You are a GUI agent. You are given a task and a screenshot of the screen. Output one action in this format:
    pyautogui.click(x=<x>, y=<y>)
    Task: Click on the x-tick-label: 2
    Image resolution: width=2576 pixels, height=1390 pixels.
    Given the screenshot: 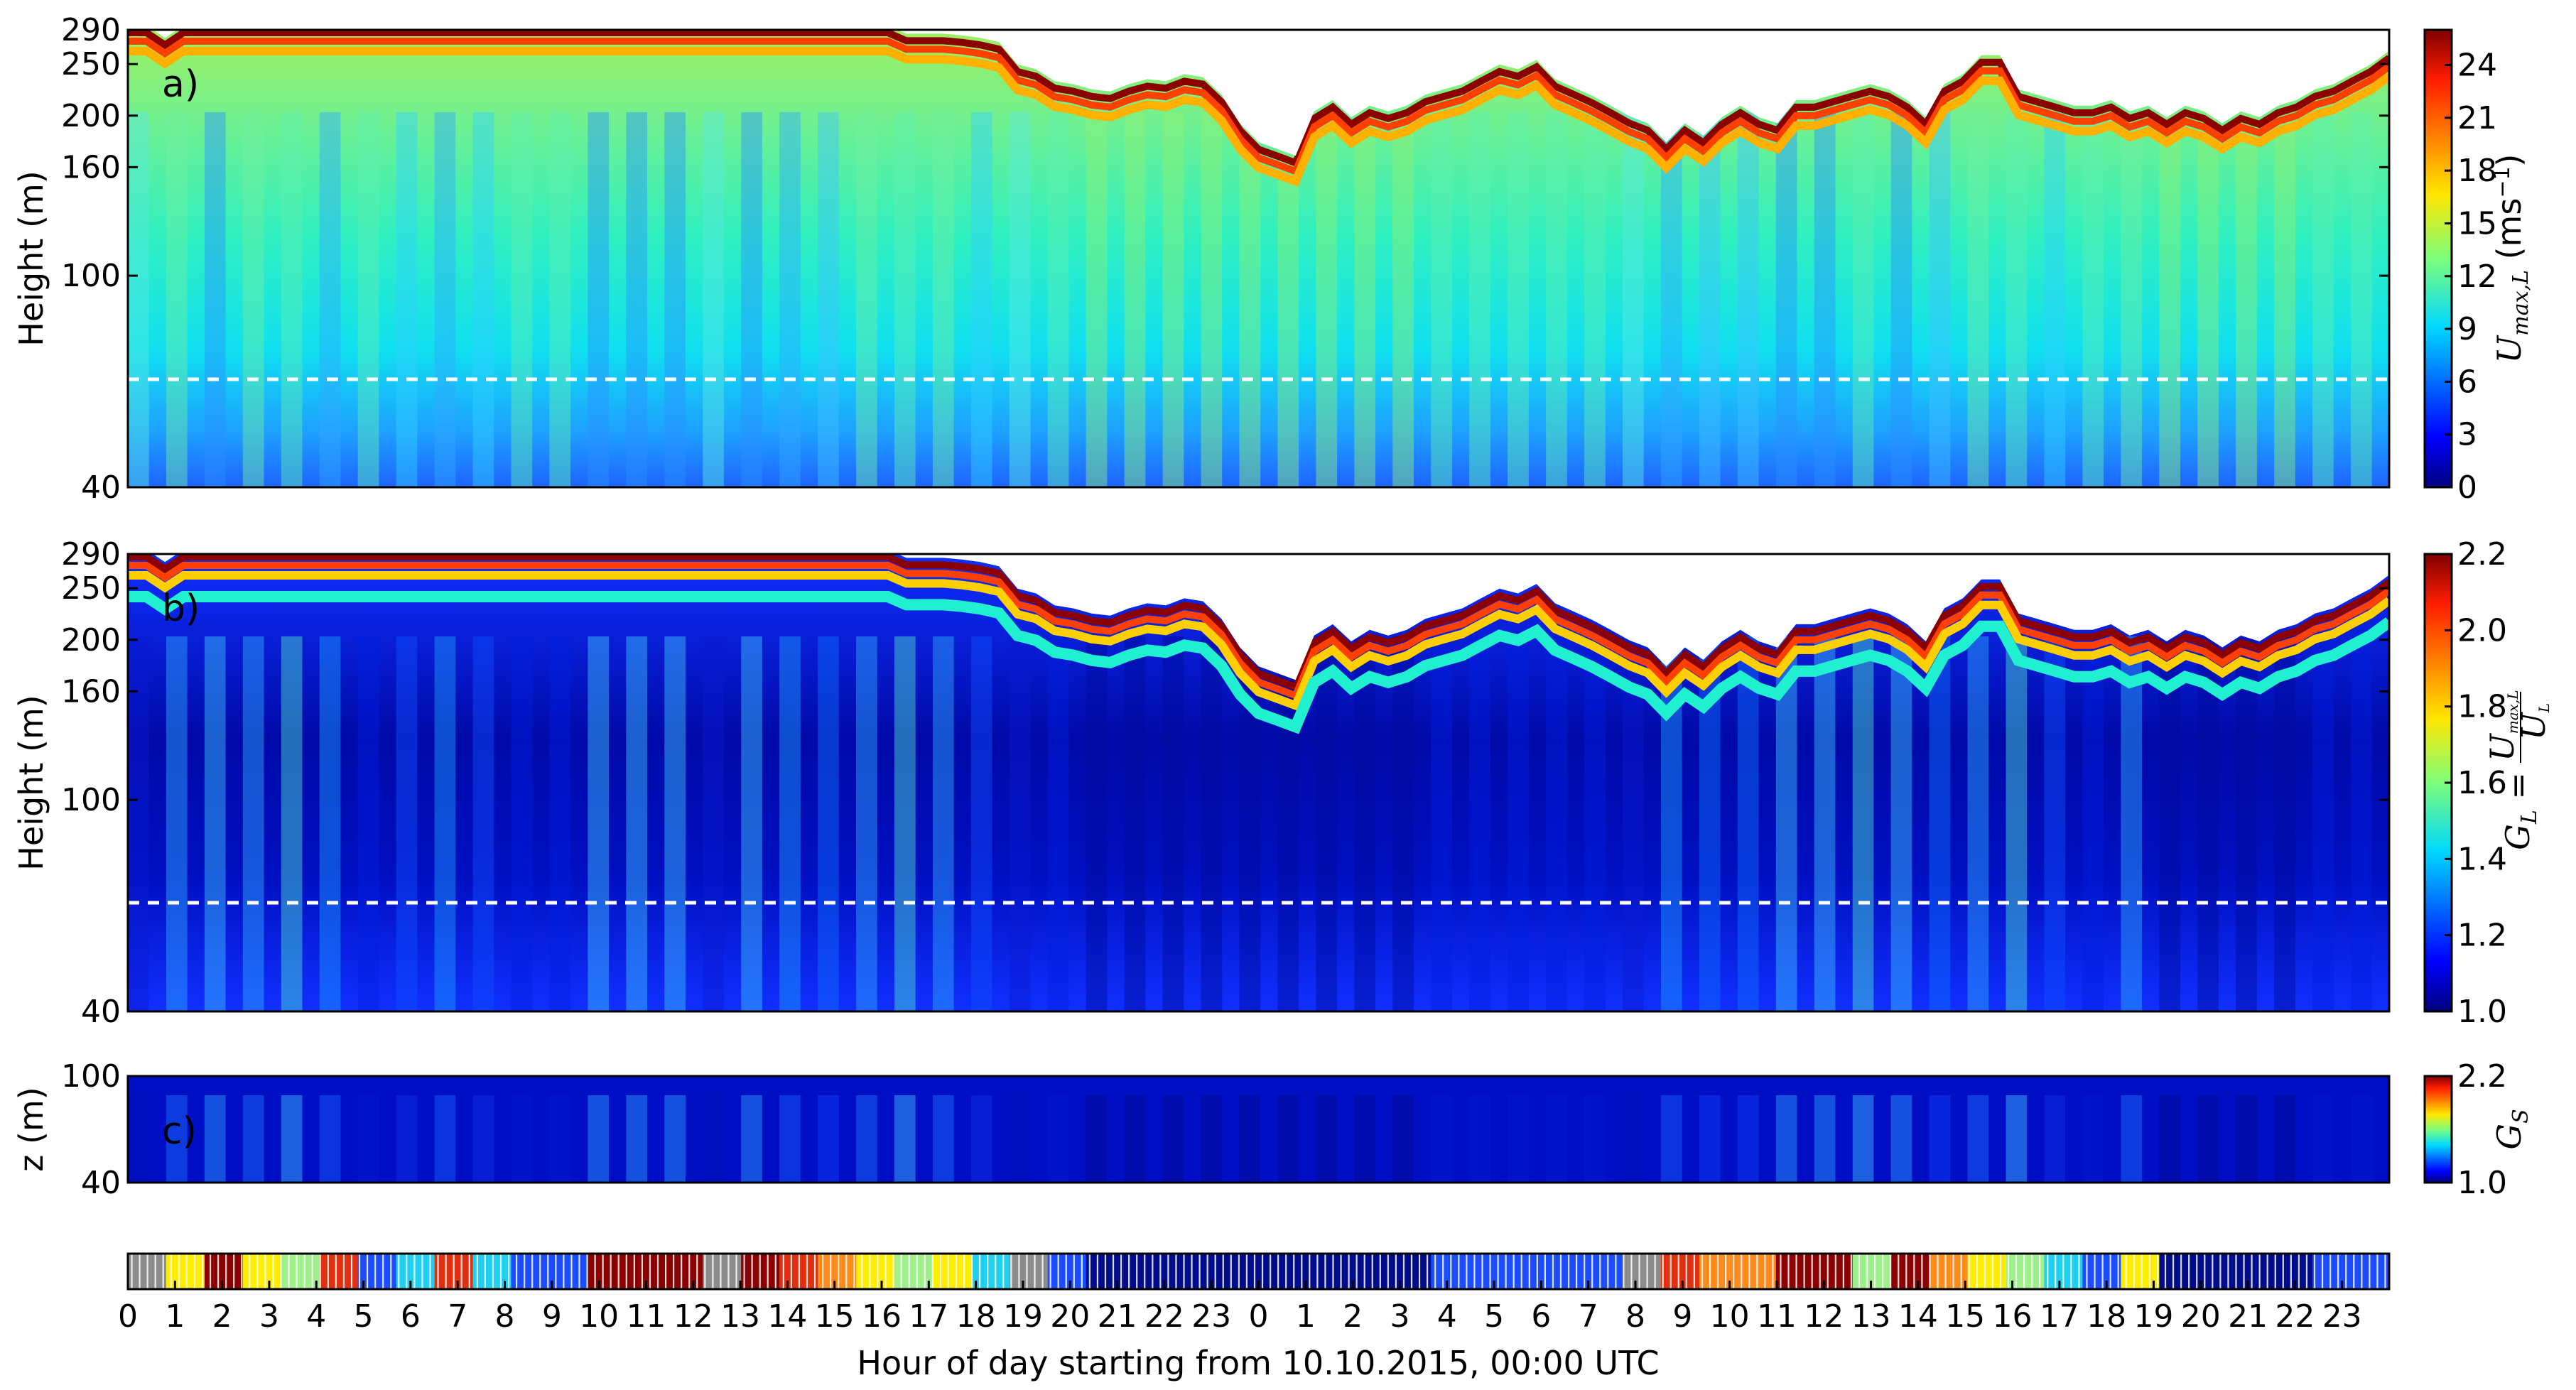 What is the action you would take?
    pyautogui.click(x=1353, y=1316)
    